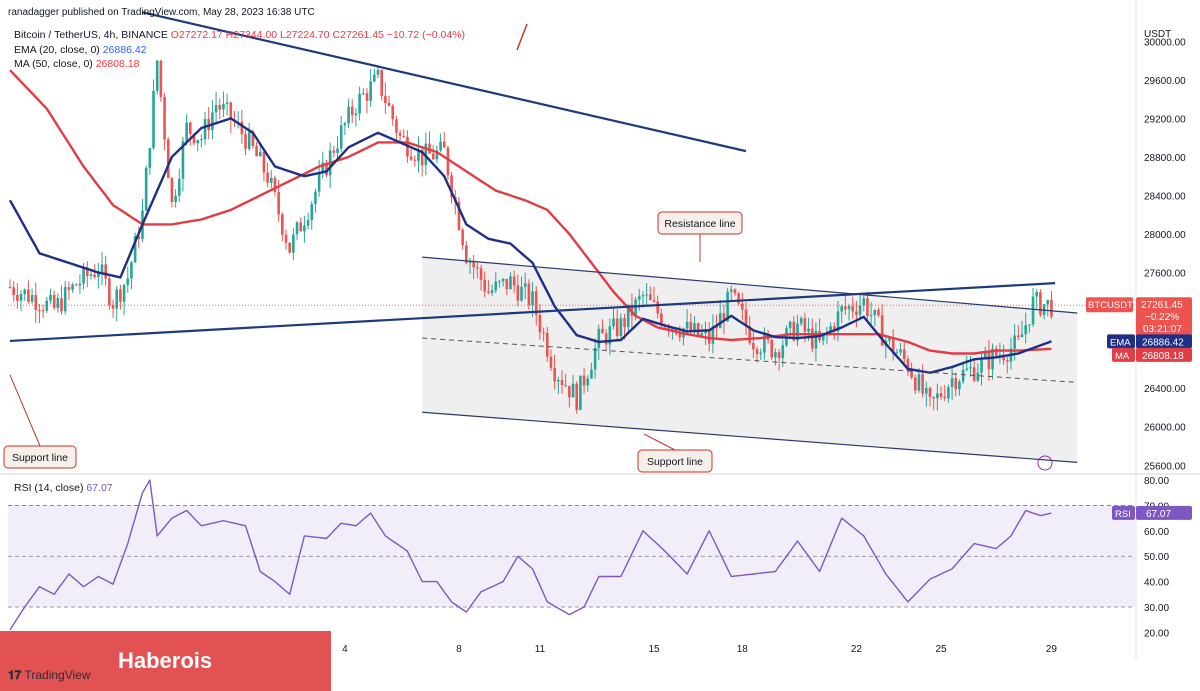 Image resolution: width=1200 pixels, height=691 pixels. I want to click on price-tick-2: 29200.00, so click(1165, 119).